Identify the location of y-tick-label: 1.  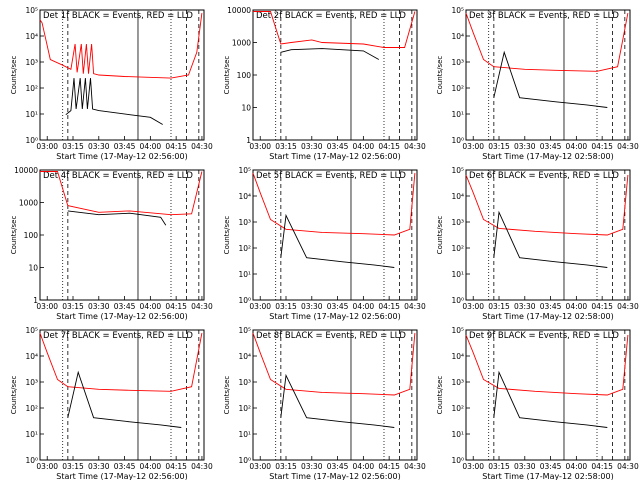
(248, 140).